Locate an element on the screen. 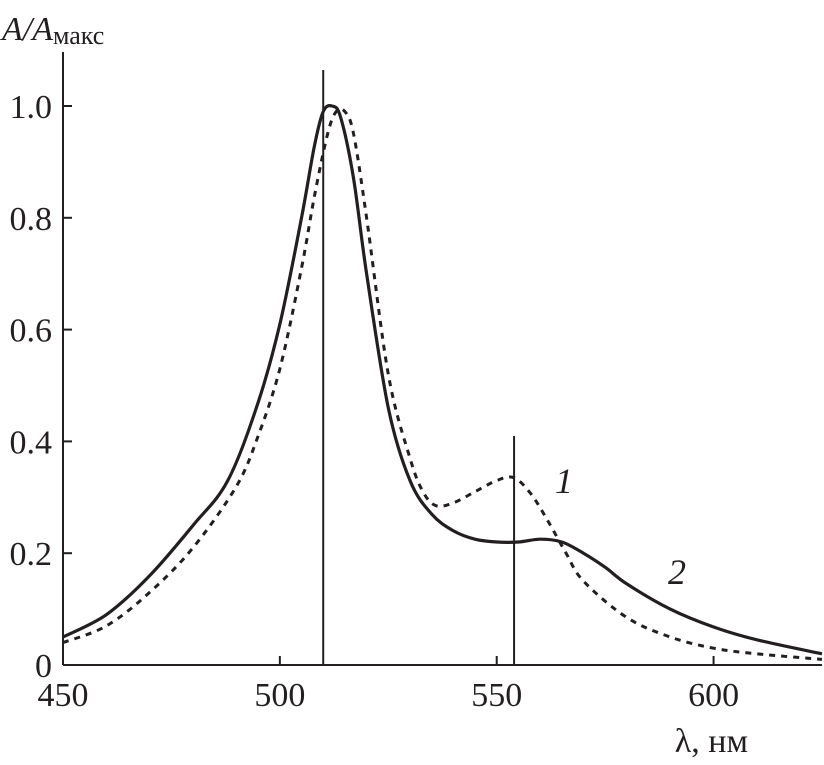 The width and height of the screenshot is (824, 765). y-tick-label: 0.4 is located at coordinates (31, 442).